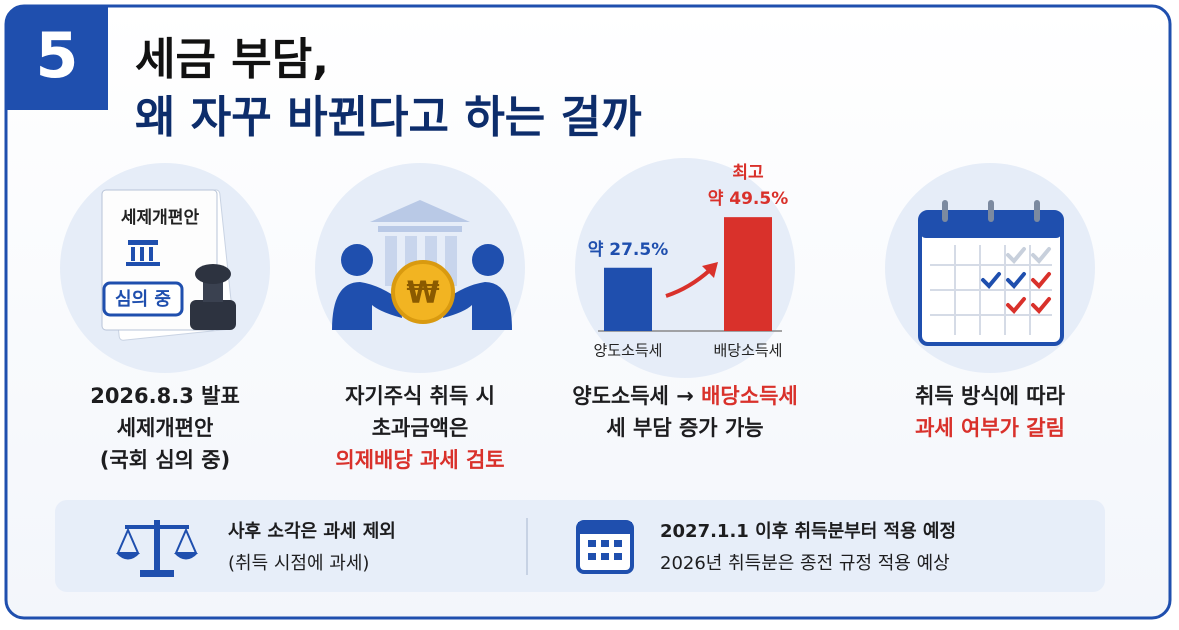  I want to click on caption-text: 초과금액은, so click(420, 428).